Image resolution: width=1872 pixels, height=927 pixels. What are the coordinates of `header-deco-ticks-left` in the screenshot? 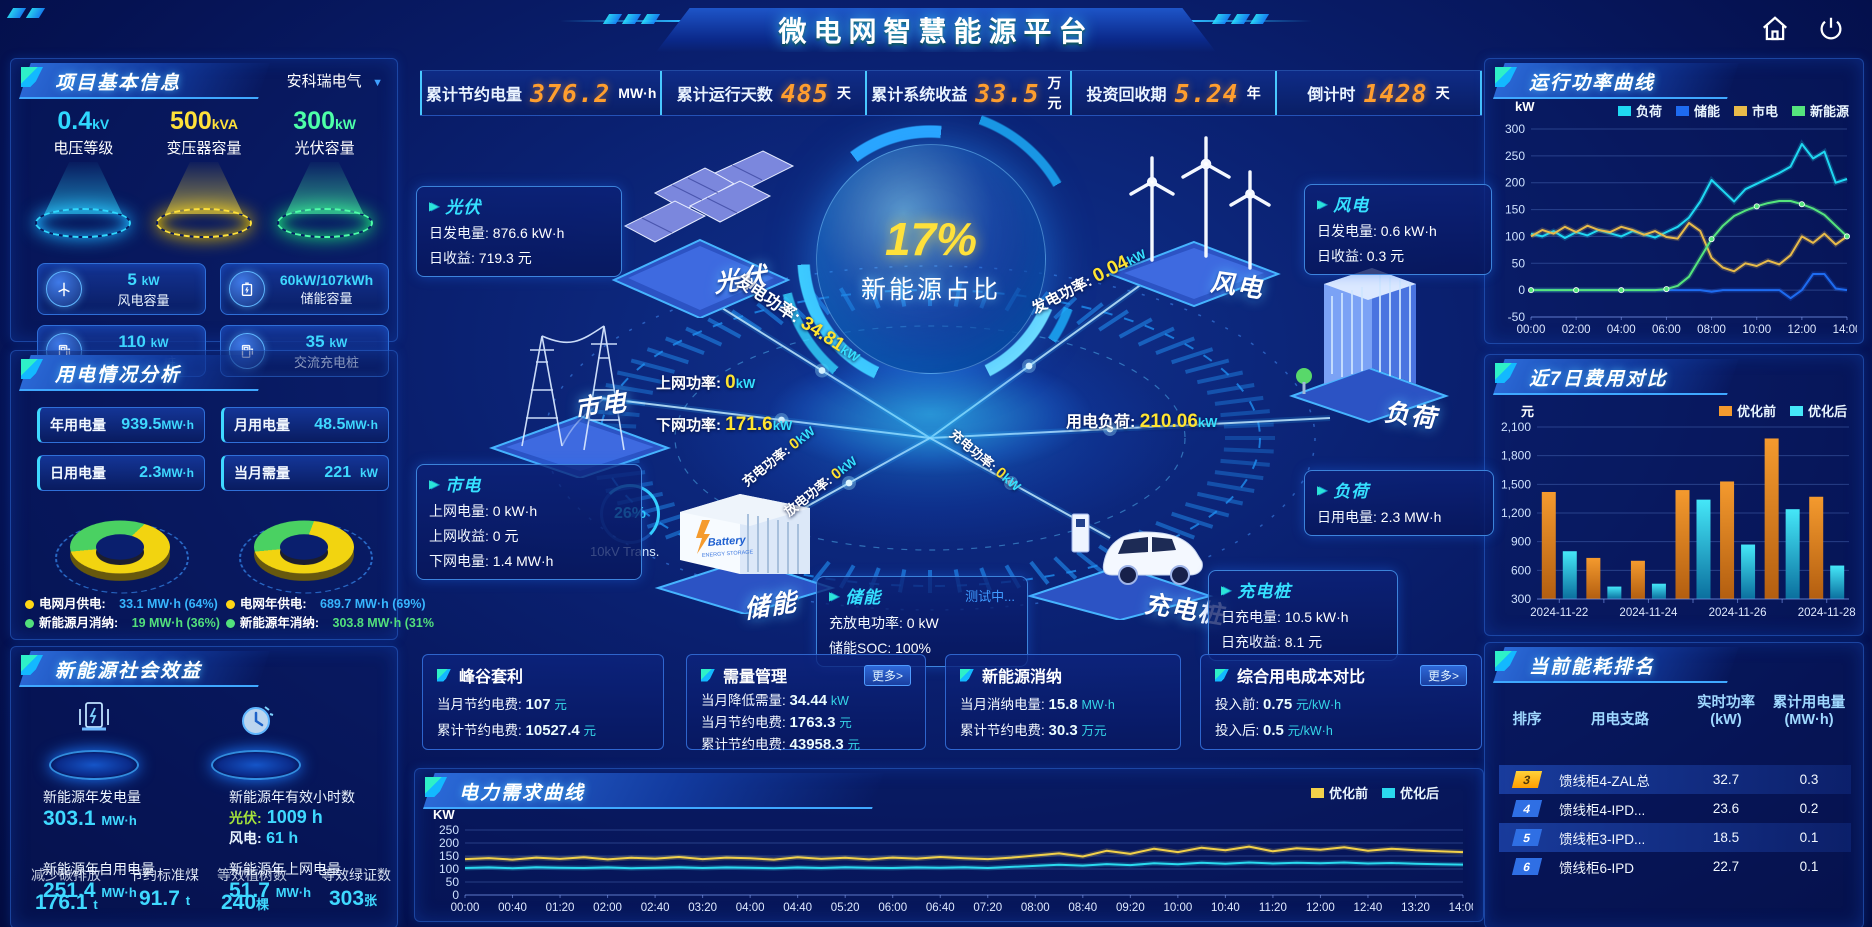 It's located at (631, 19).